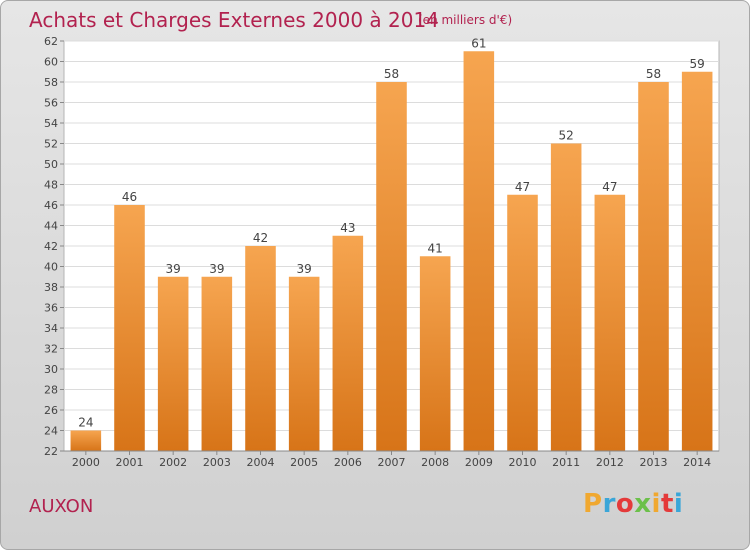 This screenshot has width=750, height=550. What do you see at coordinates (478, 43) in the screenshot?
I see `data-label: 61` at bounding box center [478, 43].